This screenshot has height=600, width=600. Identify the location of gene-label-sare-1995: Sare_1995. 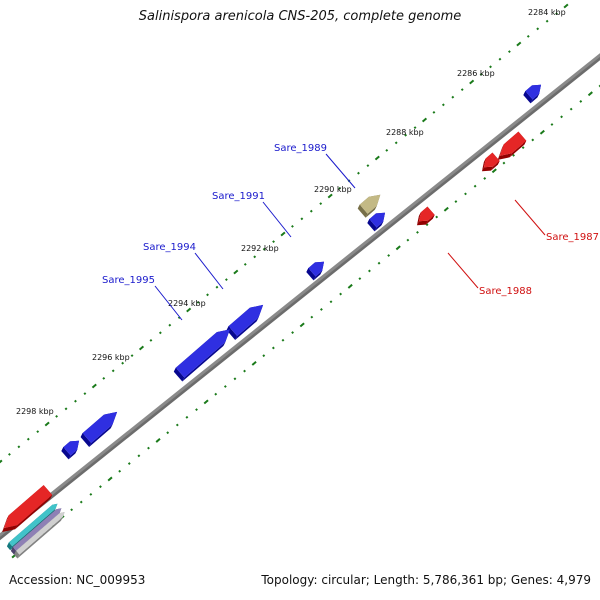
(128, 280).